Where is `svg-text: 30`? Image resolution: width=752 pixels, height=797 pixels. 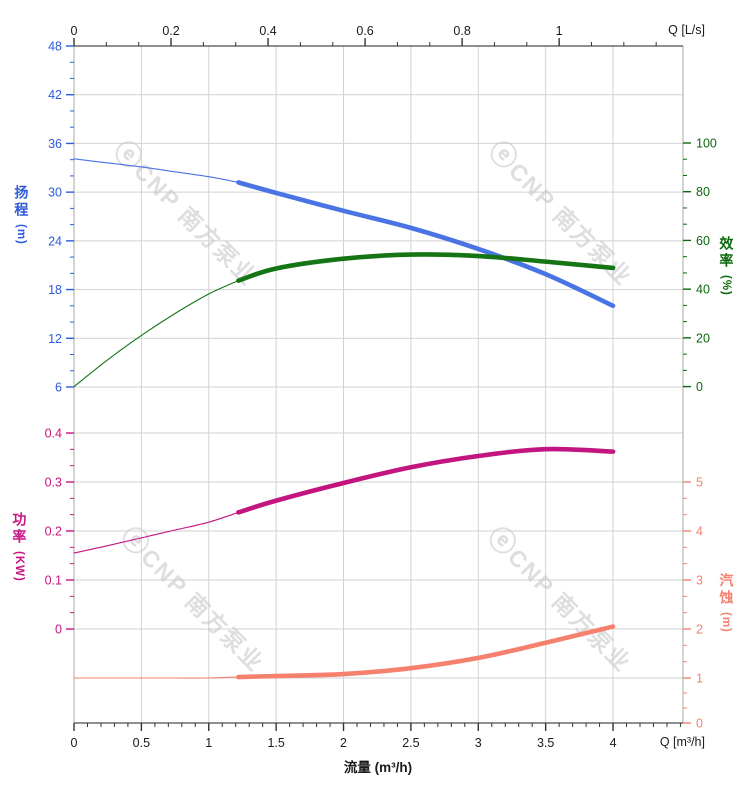 svg-text: 30 is located at coordinates (55, 193).